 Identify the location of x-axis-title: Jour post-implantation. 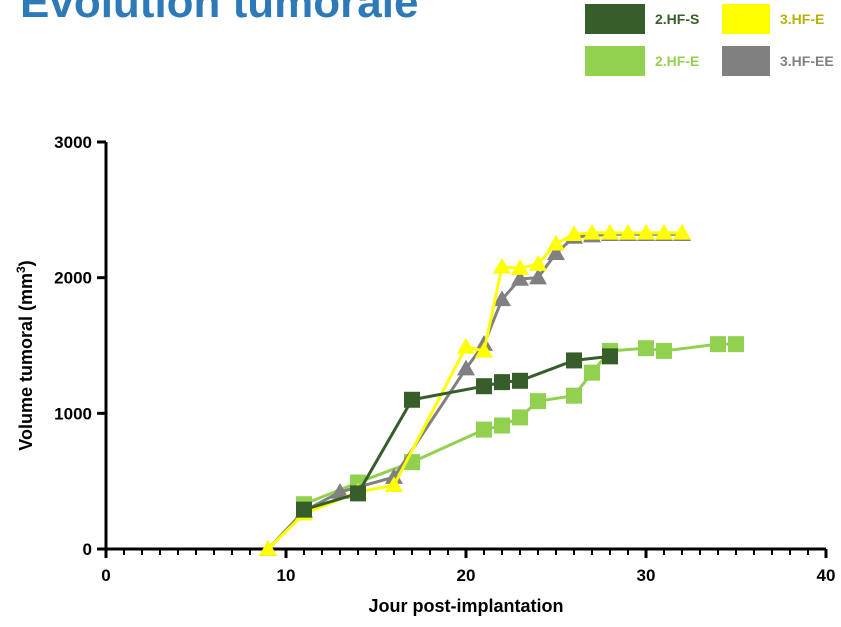
(466, 606).